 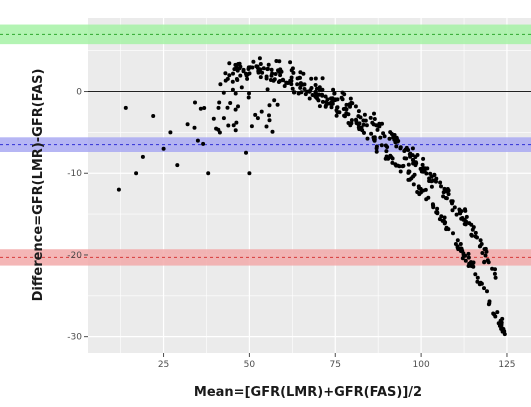 What do you see at coordinates (250, 365) in the screenshot?
I see `x-tick-label: 50` at bounding box center [250, 365].